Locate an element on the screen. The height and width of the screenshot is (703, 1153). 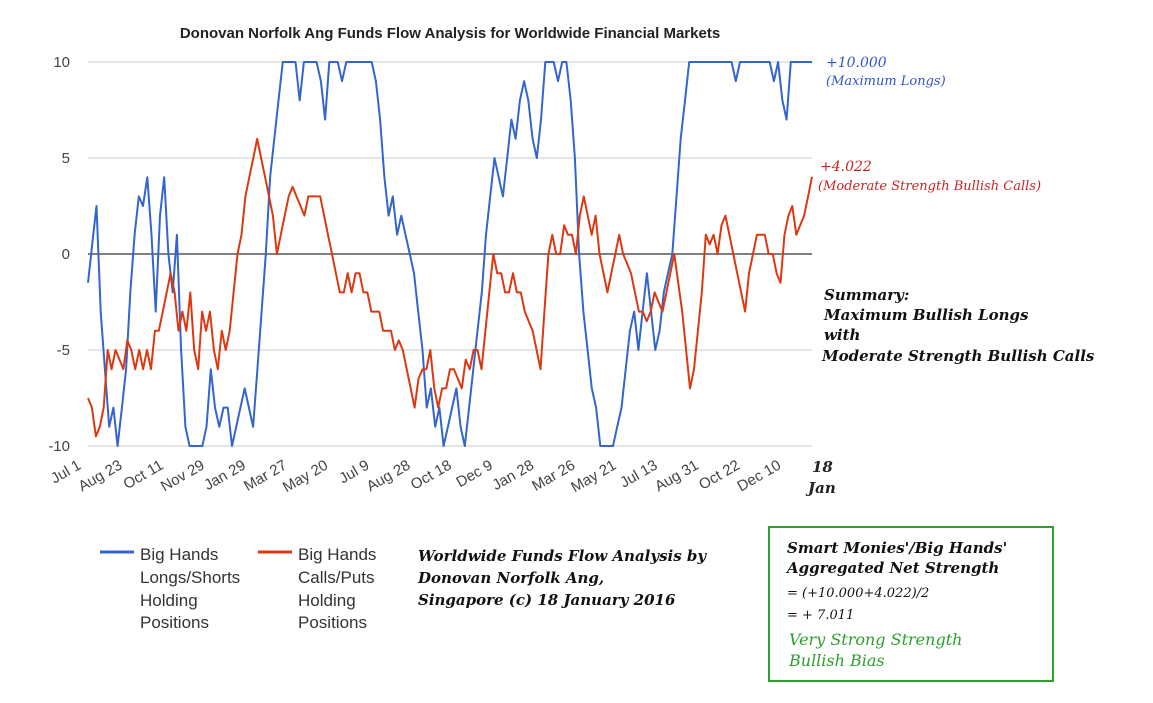
aggregate-box-verdict-1: Very Strong Strength is located at coordinates (875, 639).